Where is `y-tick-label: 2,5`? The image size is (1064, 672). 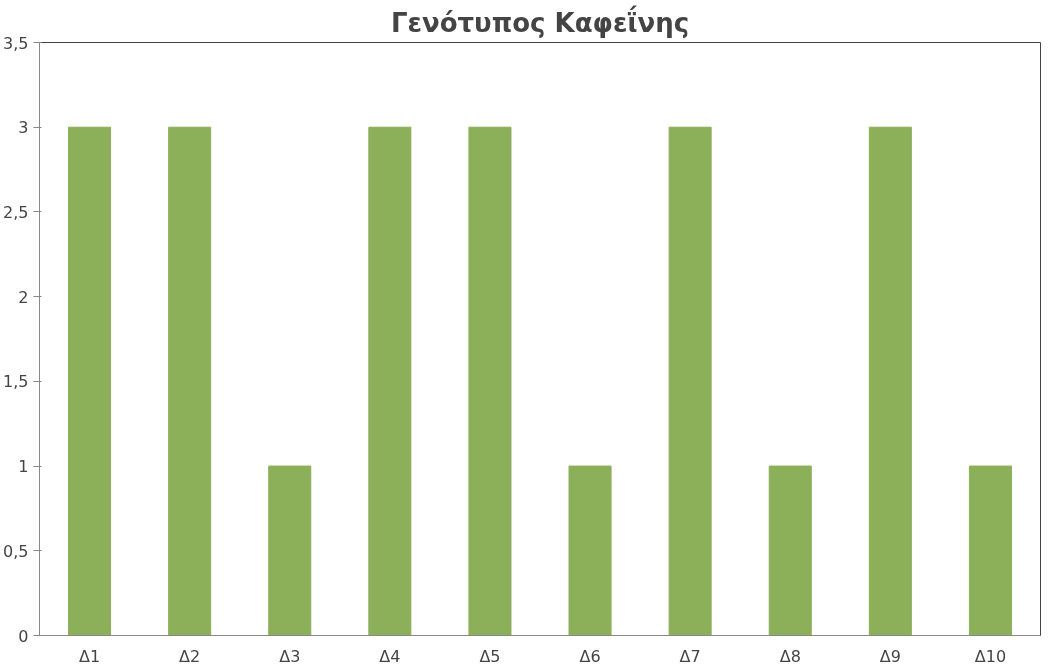 y-tick-label: 2,5 is located at coordinates (16, 212).